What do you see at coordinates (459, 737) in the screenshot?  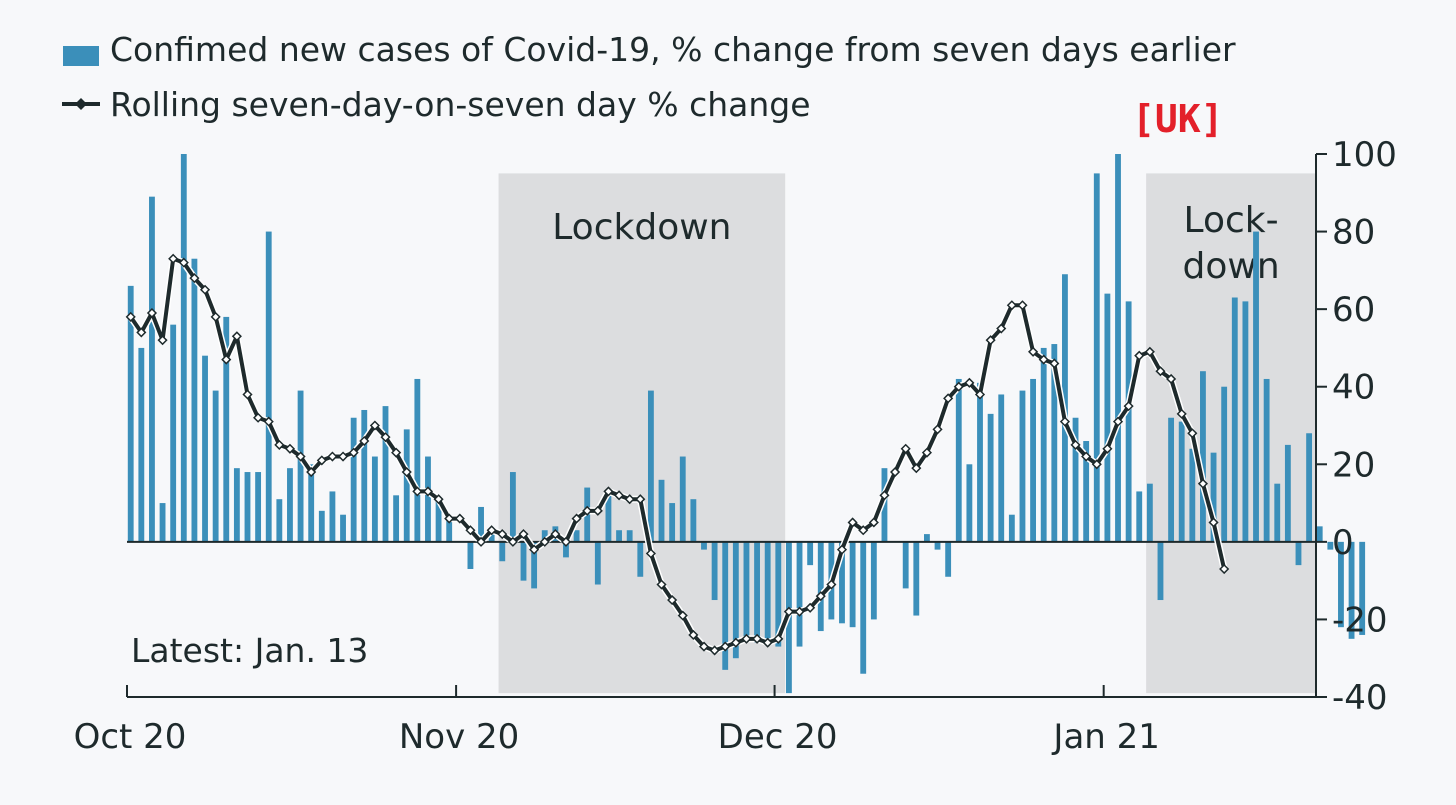 I see `x-tick-label: Nov 20` at bounding box center [459, 737].